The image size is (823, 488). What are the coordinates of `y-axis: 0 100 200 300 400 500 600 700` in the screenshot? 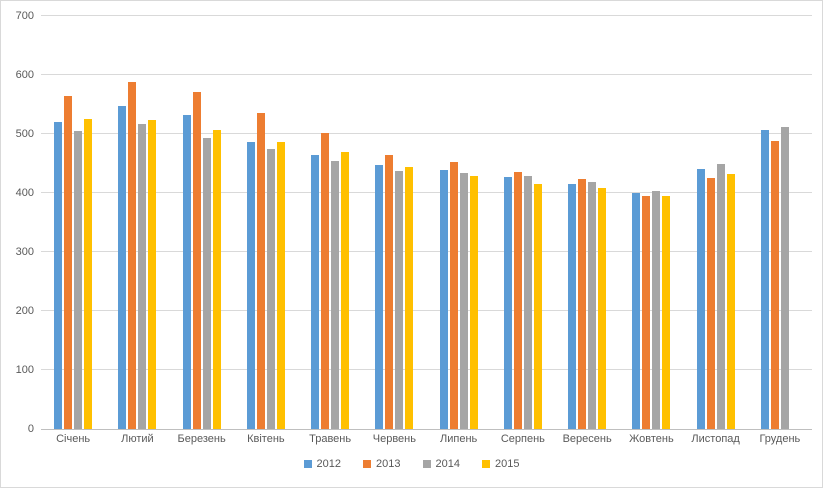 It's located at (17, 244).